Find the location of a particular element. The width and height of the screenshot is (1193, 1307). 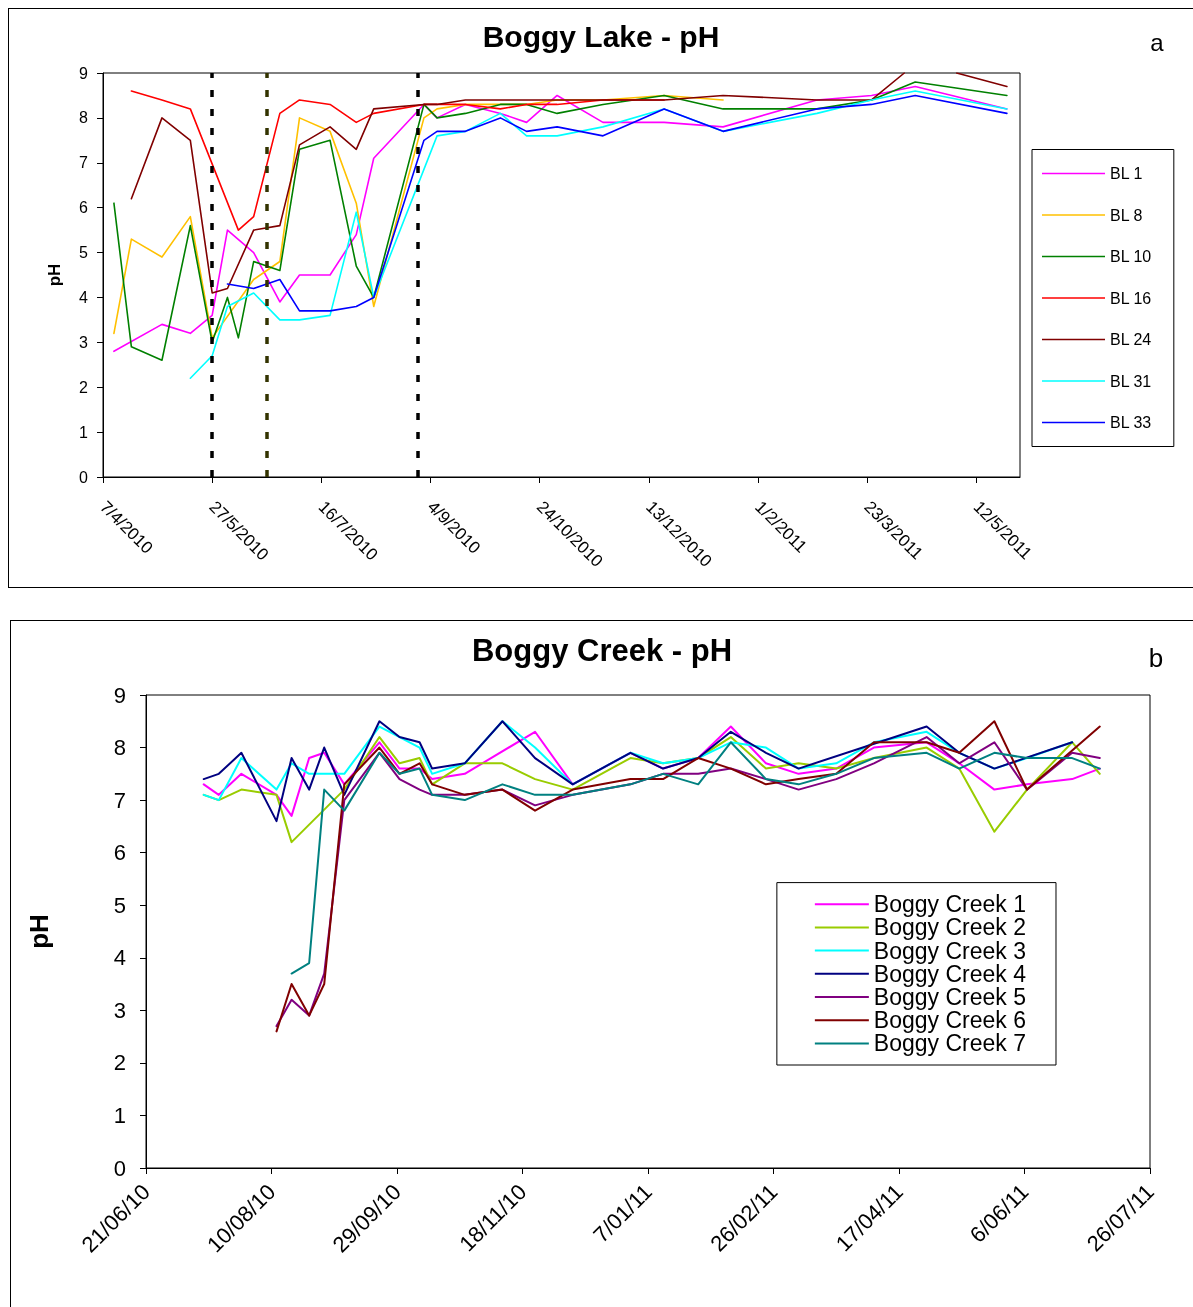

text: a is located at coordinates (1157, 42).